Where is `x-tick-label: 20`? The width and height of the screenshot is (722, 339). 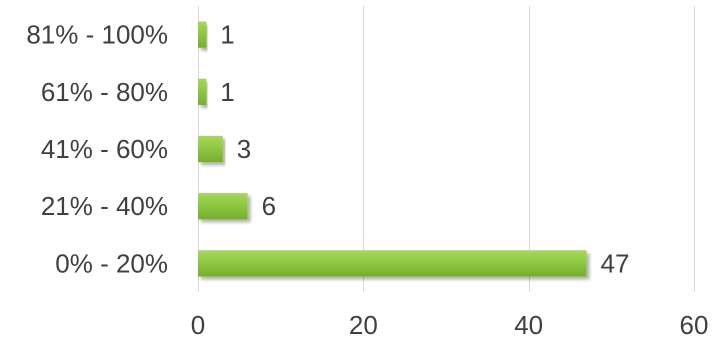 x-tick-label: 20 is located at coordinates (363, 324).